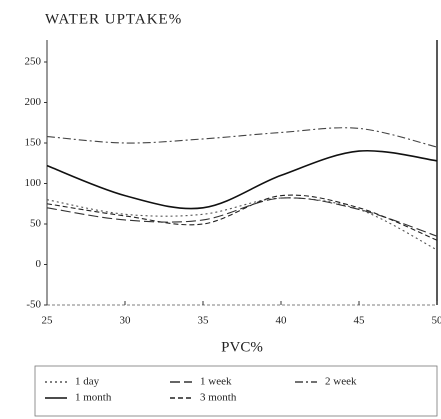 This screenshot has width=441, height=419. Describe the element at coordinates (33, 102) in the screenshot. I see `y-tick-label: 200` at that location.